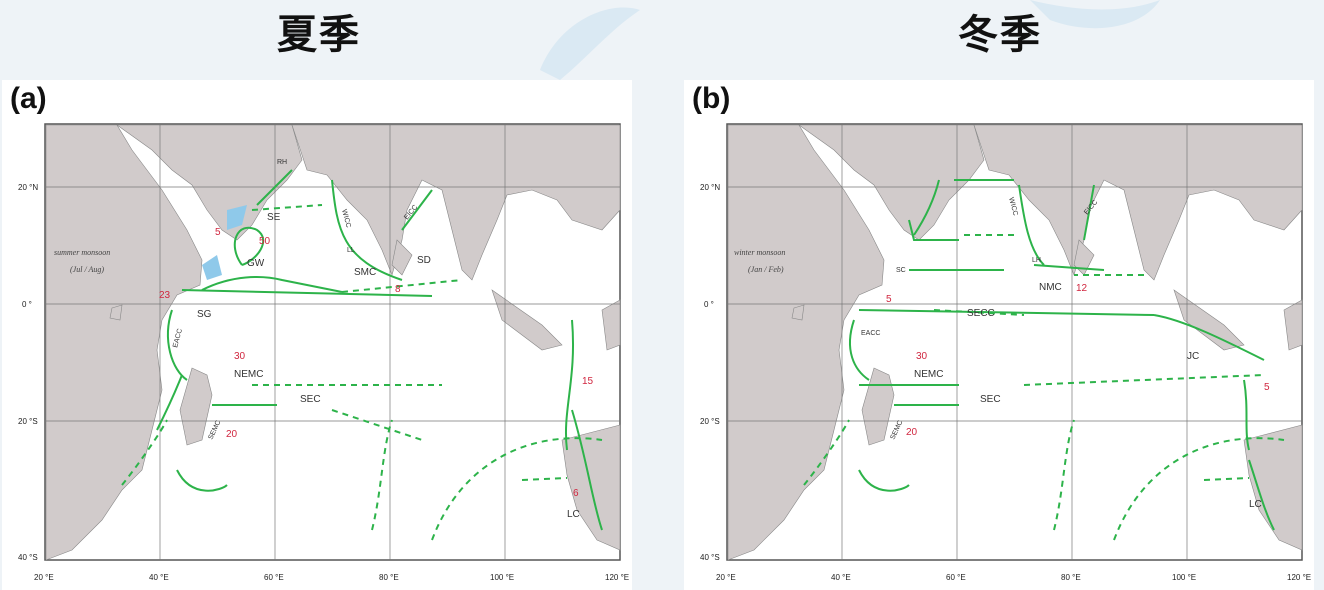 This screenshot has height=590, width=1324. Describe the element at coordinates (87, 269) in the screenshot. I see `season-period: (Jul / Aug)` at that location.